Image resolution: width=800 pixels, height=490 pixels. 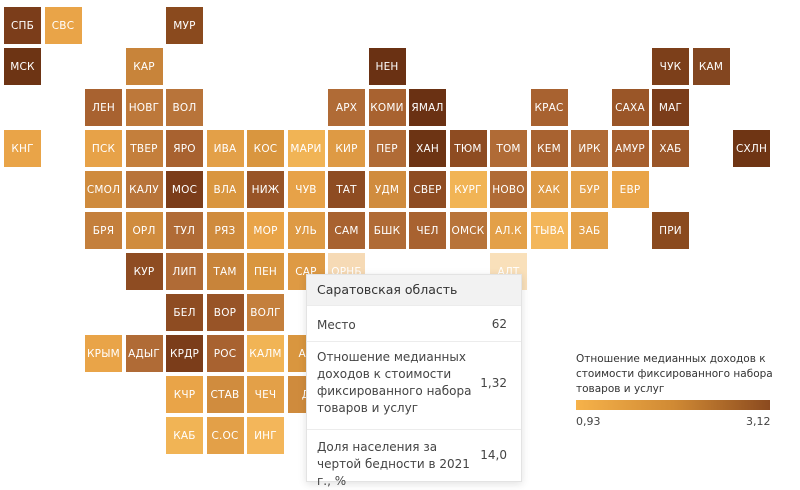 I want to click on region-tile-ирк: ИРК, so click(x=589, y=148).